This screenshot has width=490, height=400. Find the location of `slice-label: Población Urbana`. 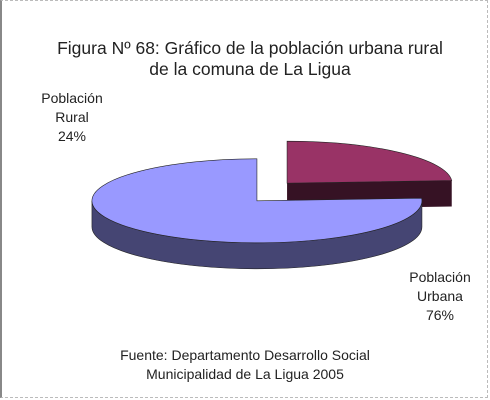

slice-label: Población Urbana is located at coordinates (440, 286).